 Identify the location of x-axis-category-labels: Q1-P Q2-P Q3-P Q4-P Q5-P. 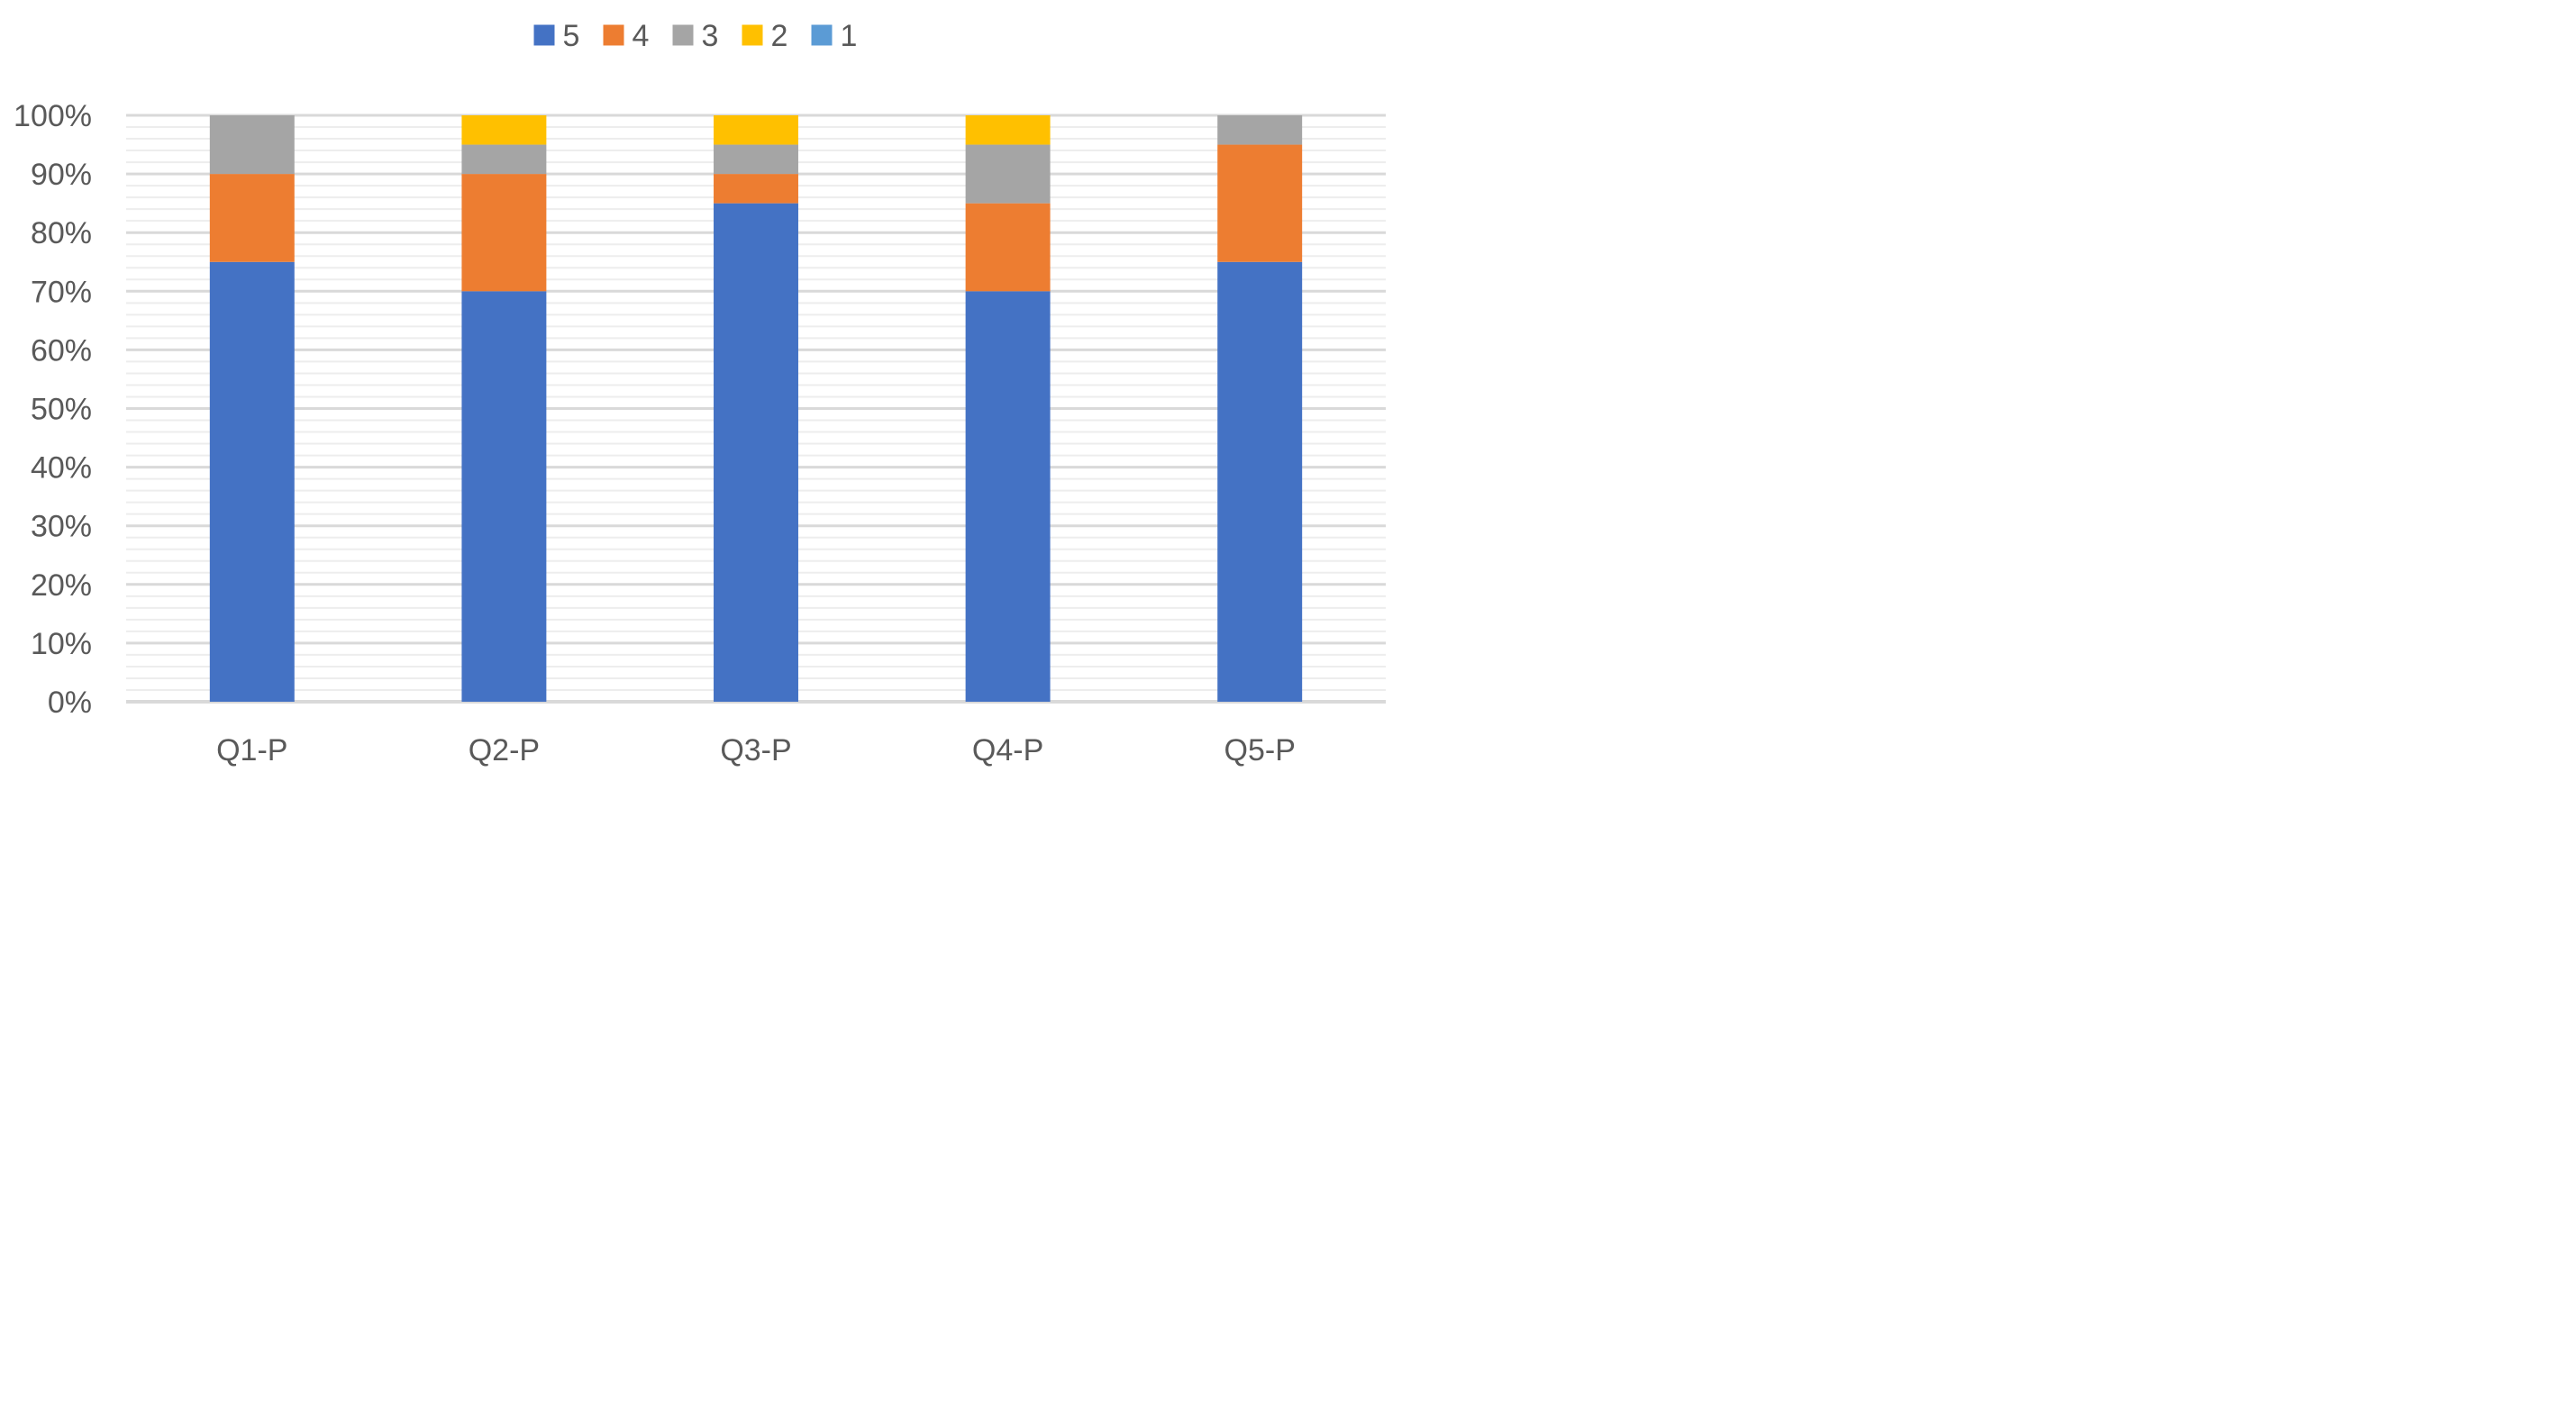
(756, 750).